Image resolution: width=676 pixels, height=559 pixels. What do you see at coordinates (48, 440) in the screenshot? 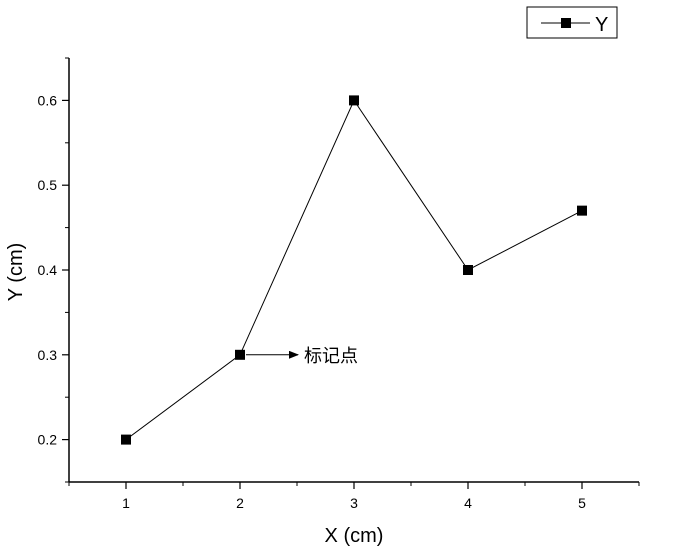
I see `y-tick-label: 0.2` at bounding box center [48, 440].